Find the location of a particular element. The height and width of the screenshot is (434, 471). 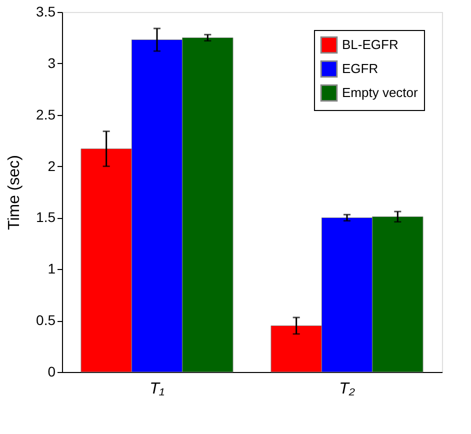

x-tick-label: T₂ is located at coordinates (347, 389).